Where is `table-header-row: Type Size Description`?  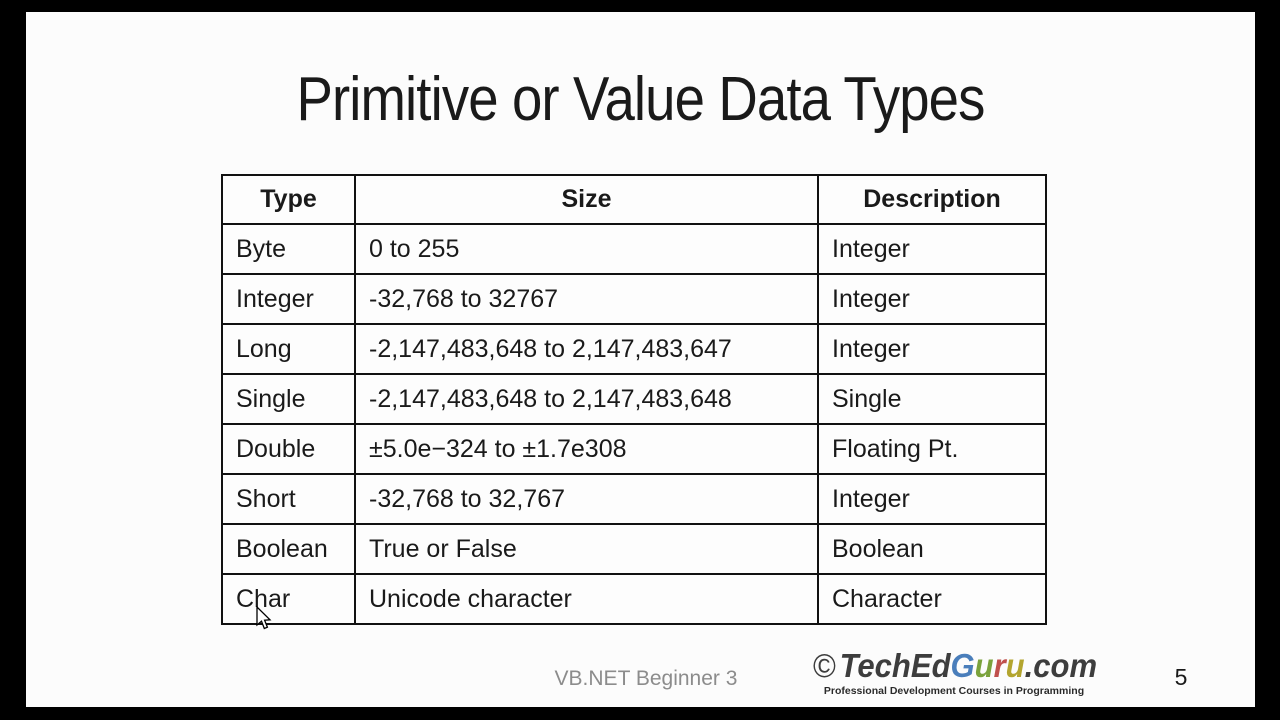
table-header-row: Type Size Description is located at coordinates (634, 199).